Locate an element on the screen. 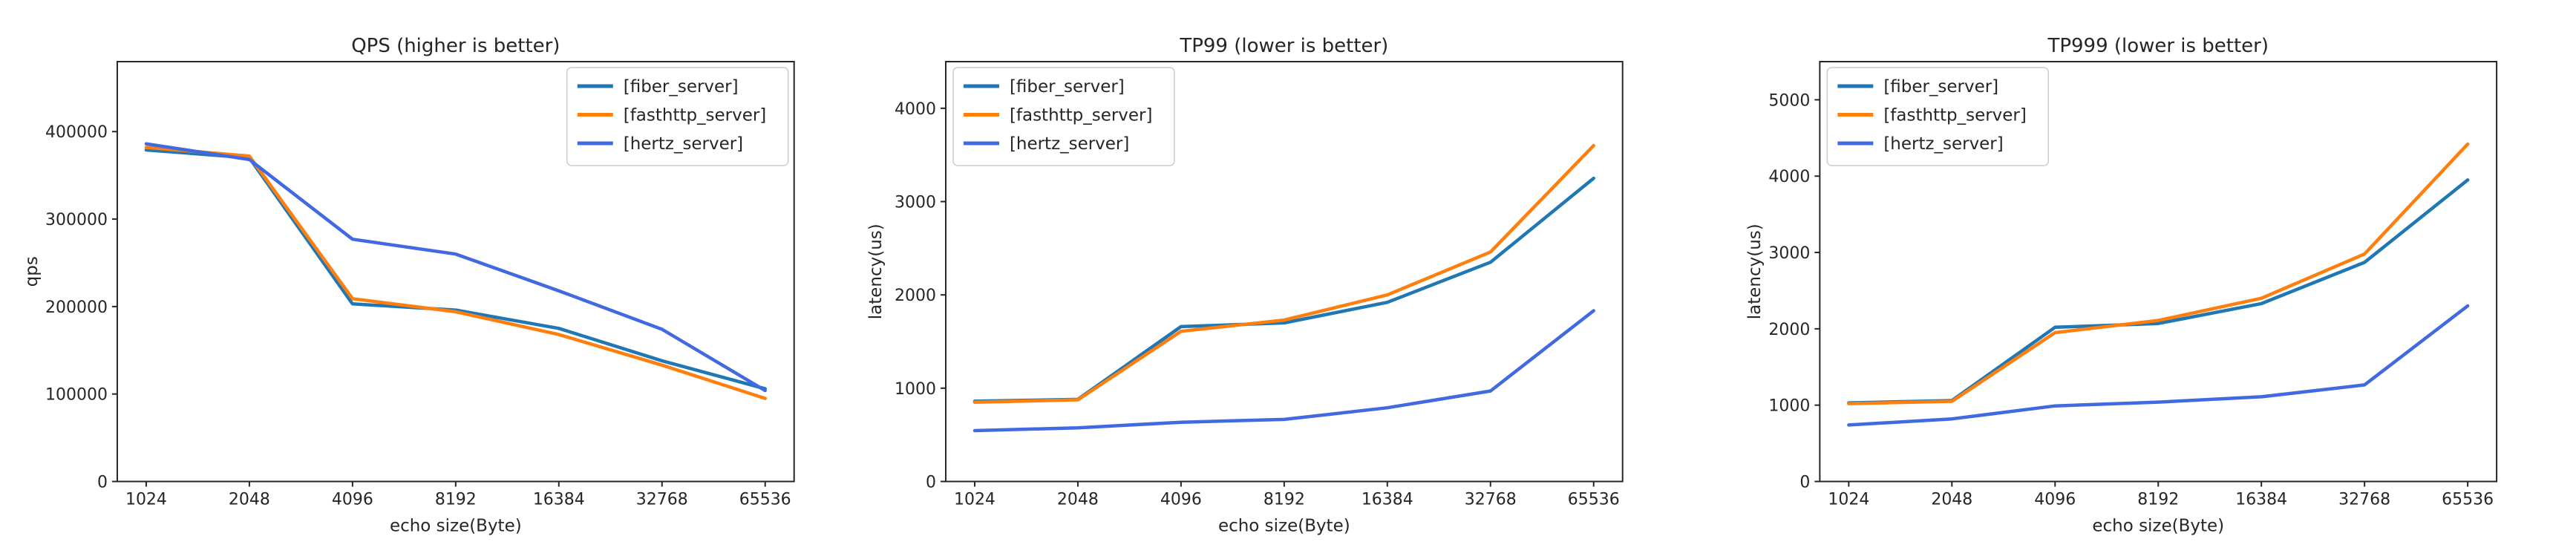  y-tick-label: 100000 is located at coordinates (76, 395).